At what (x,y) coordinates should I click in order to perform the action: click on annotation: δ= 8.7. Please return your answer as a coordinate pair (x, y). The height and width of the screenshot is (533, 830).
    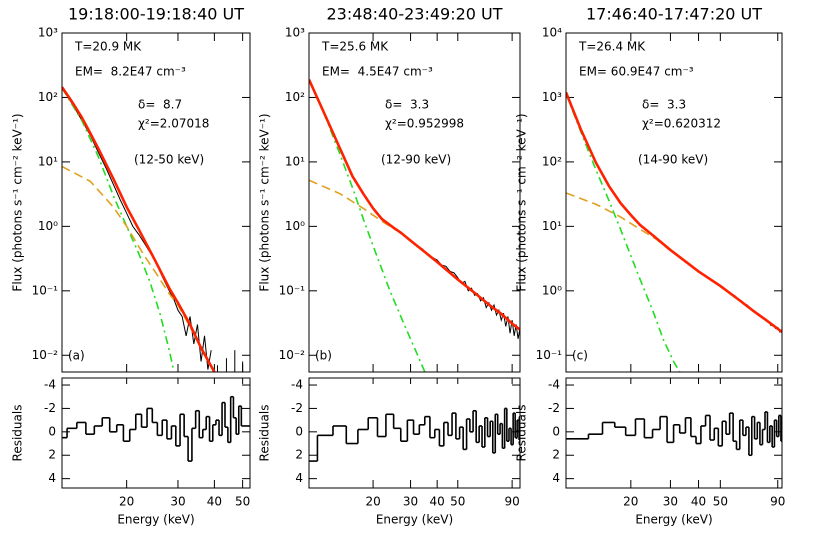
    Looking at the image, I should click on (160, 105).